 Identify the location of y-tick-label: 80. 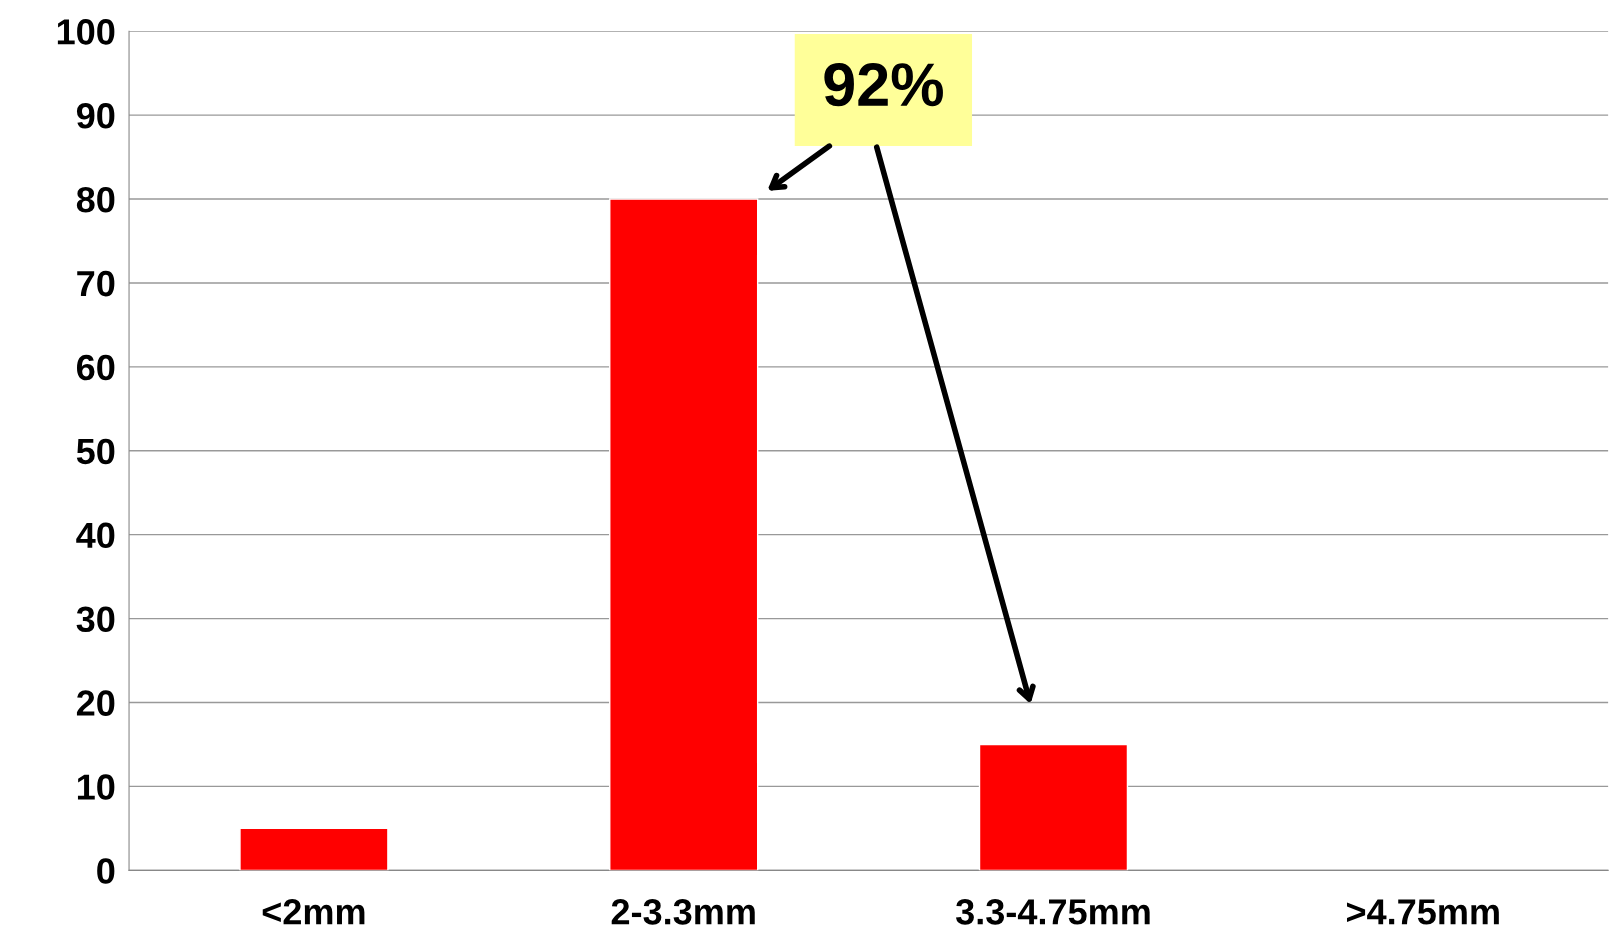
(95, 199).